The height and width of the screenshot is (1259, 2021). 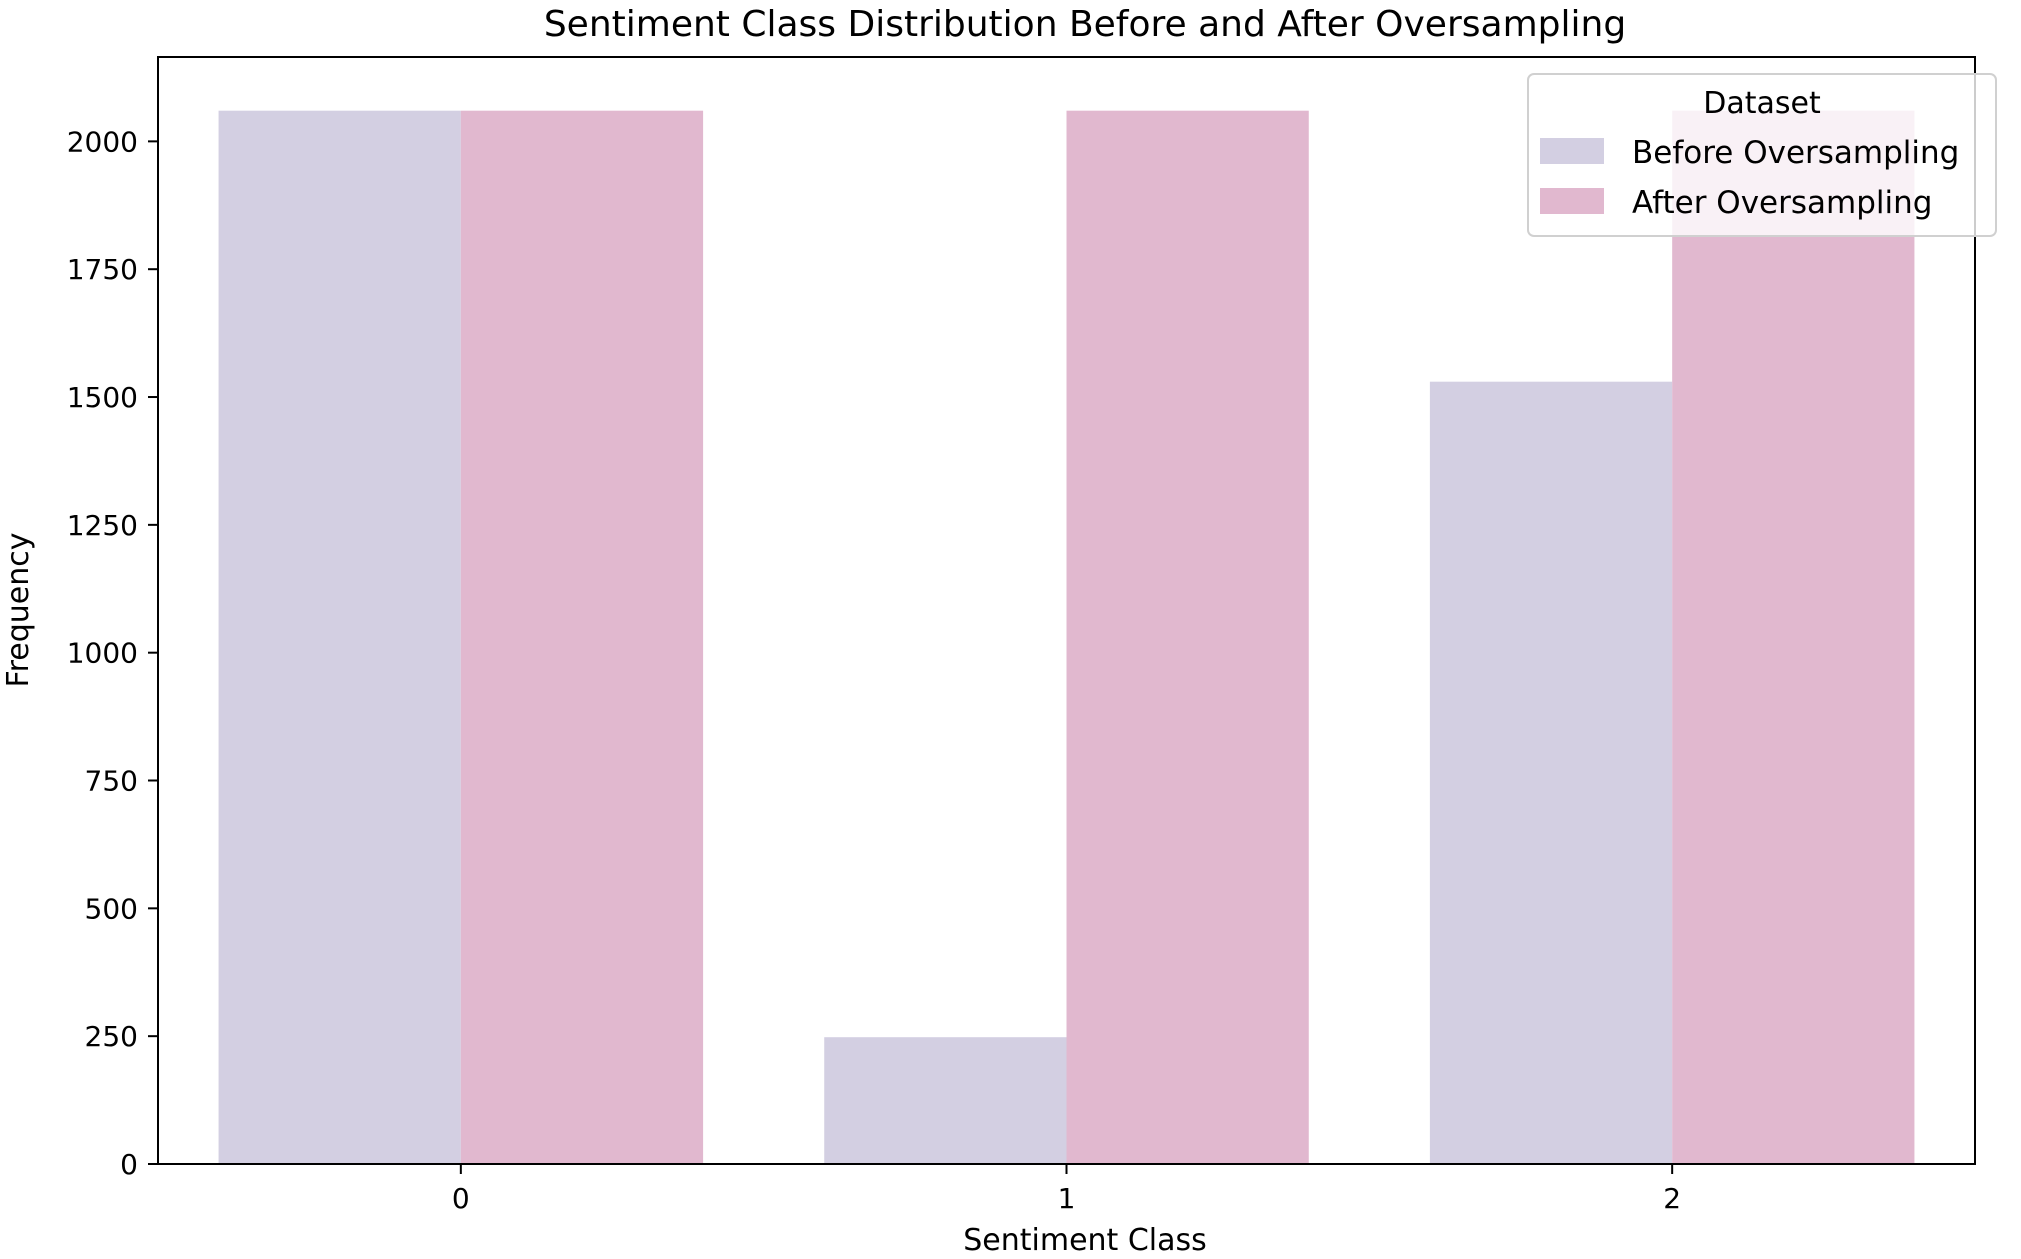 I want to click on x-tick-label: 2, so click(x=1672, y=1198).